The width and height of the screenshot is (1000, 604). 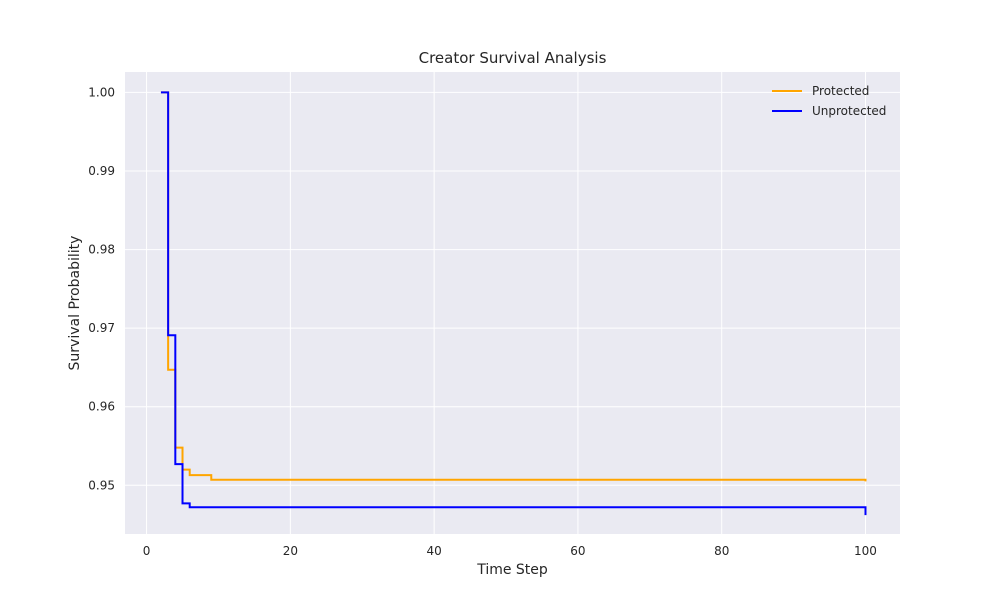 What do you see at coordinates (433, 551) in the screenshot?
I see `x-tick-label: 40` at bounding box center [433, 551].